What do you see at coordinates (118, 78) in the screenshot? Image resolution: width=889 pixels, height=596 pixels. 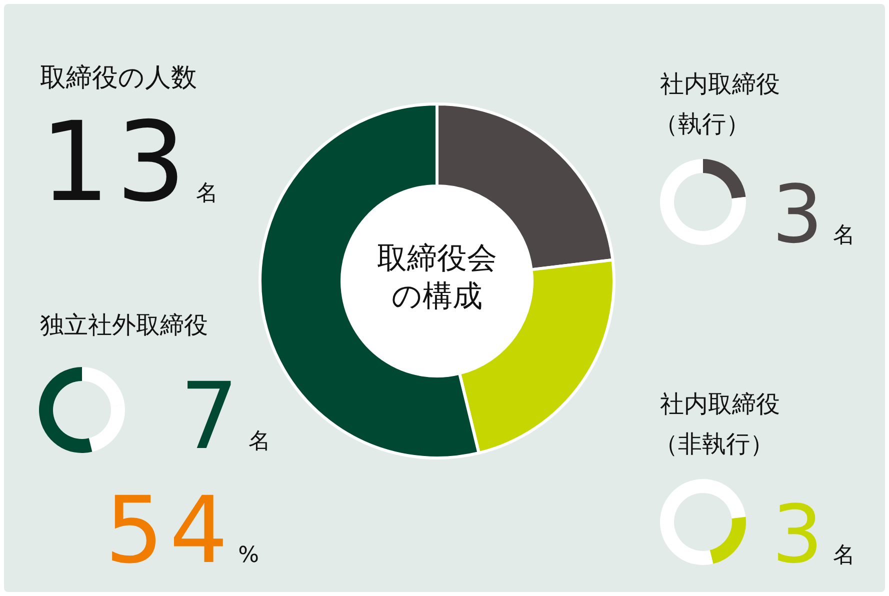 I see `text: 取締役の人数` at bounding box center [118, 78].